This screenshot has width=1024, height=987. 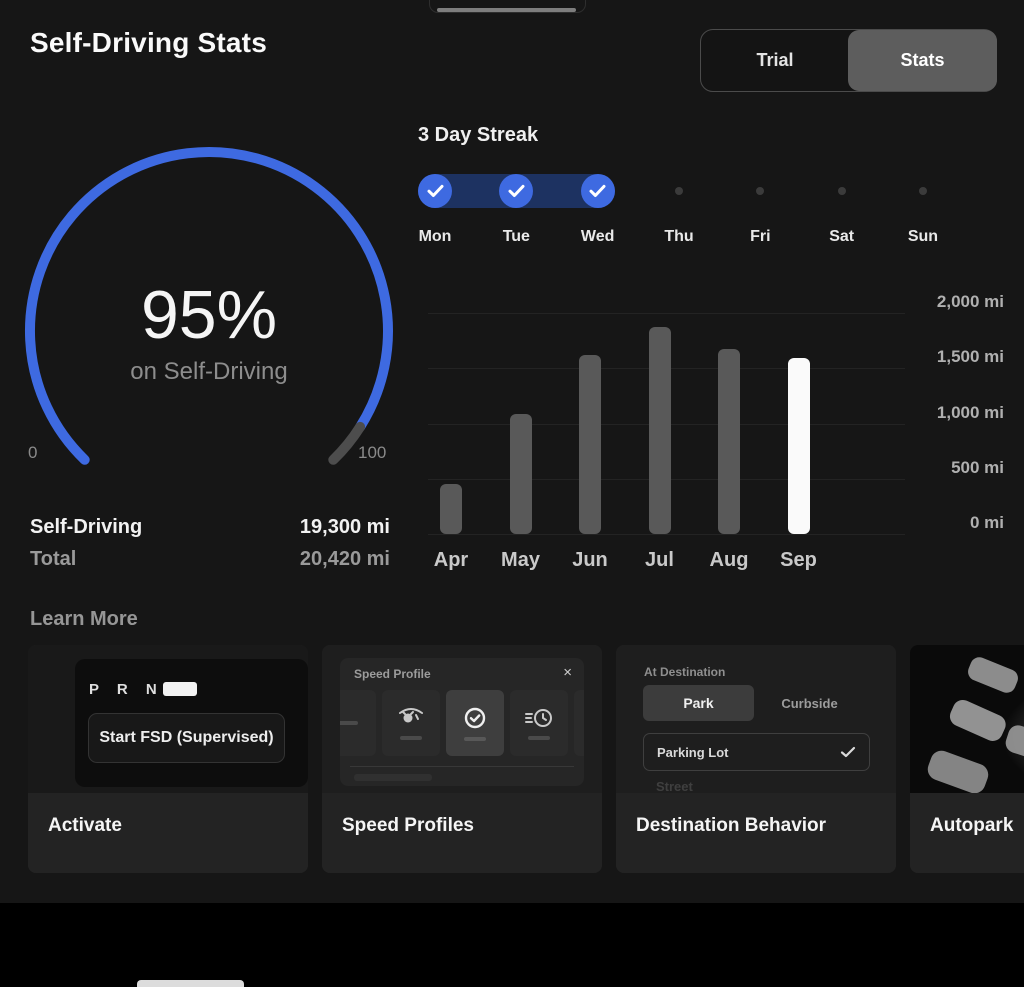 What do you see at coordinates (209, 371) in the screenshot?
I see `gauge-caption: on Self-Driving` at bounding box center [209, 371].